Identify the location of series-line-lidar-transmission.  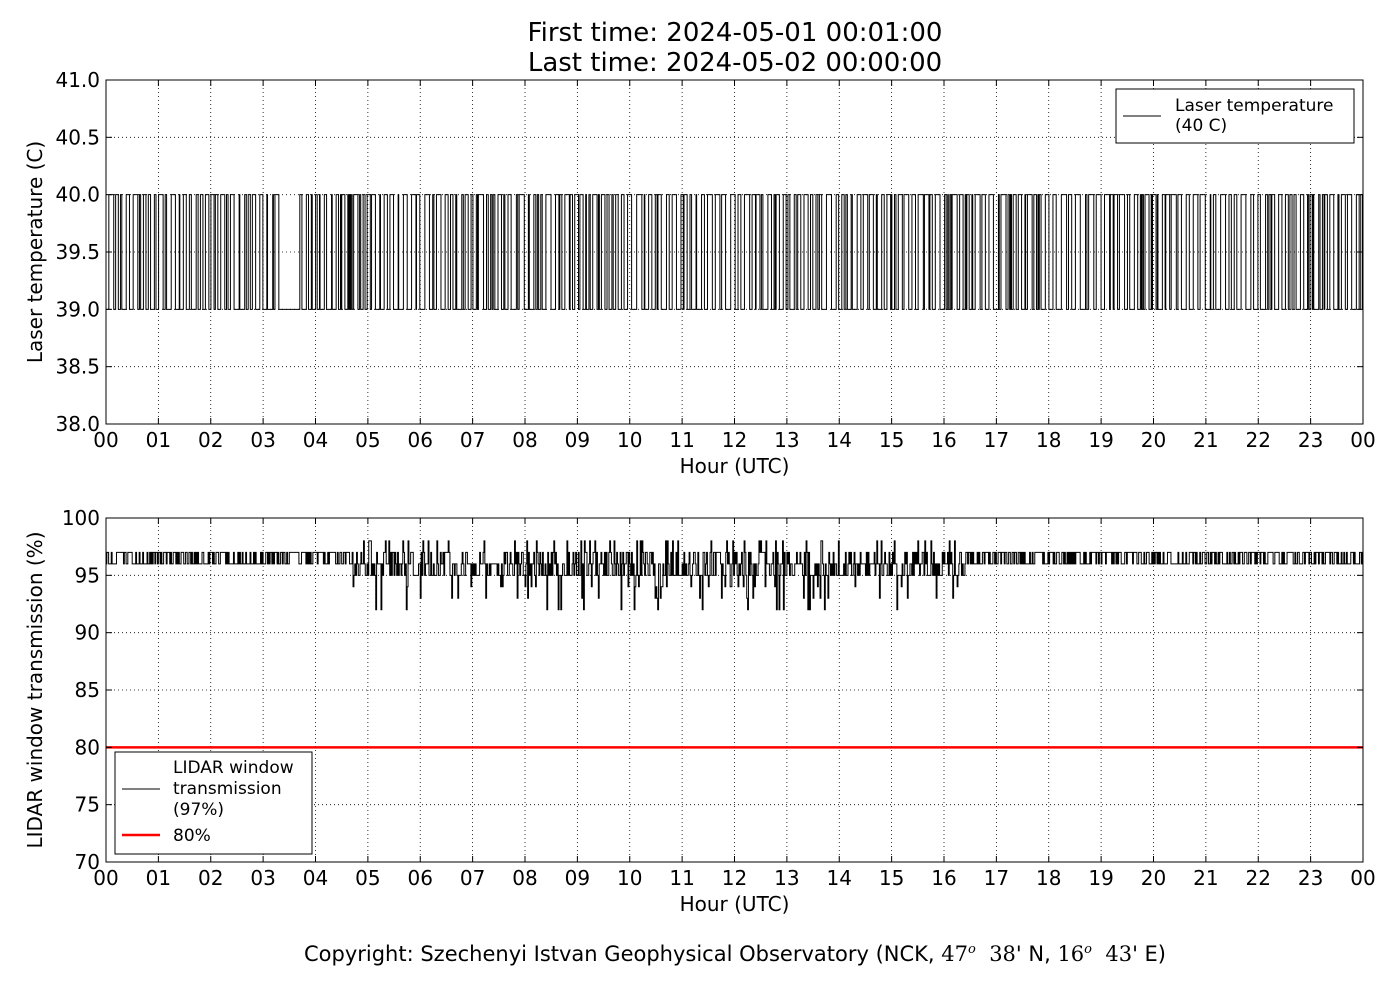
(735, 575).